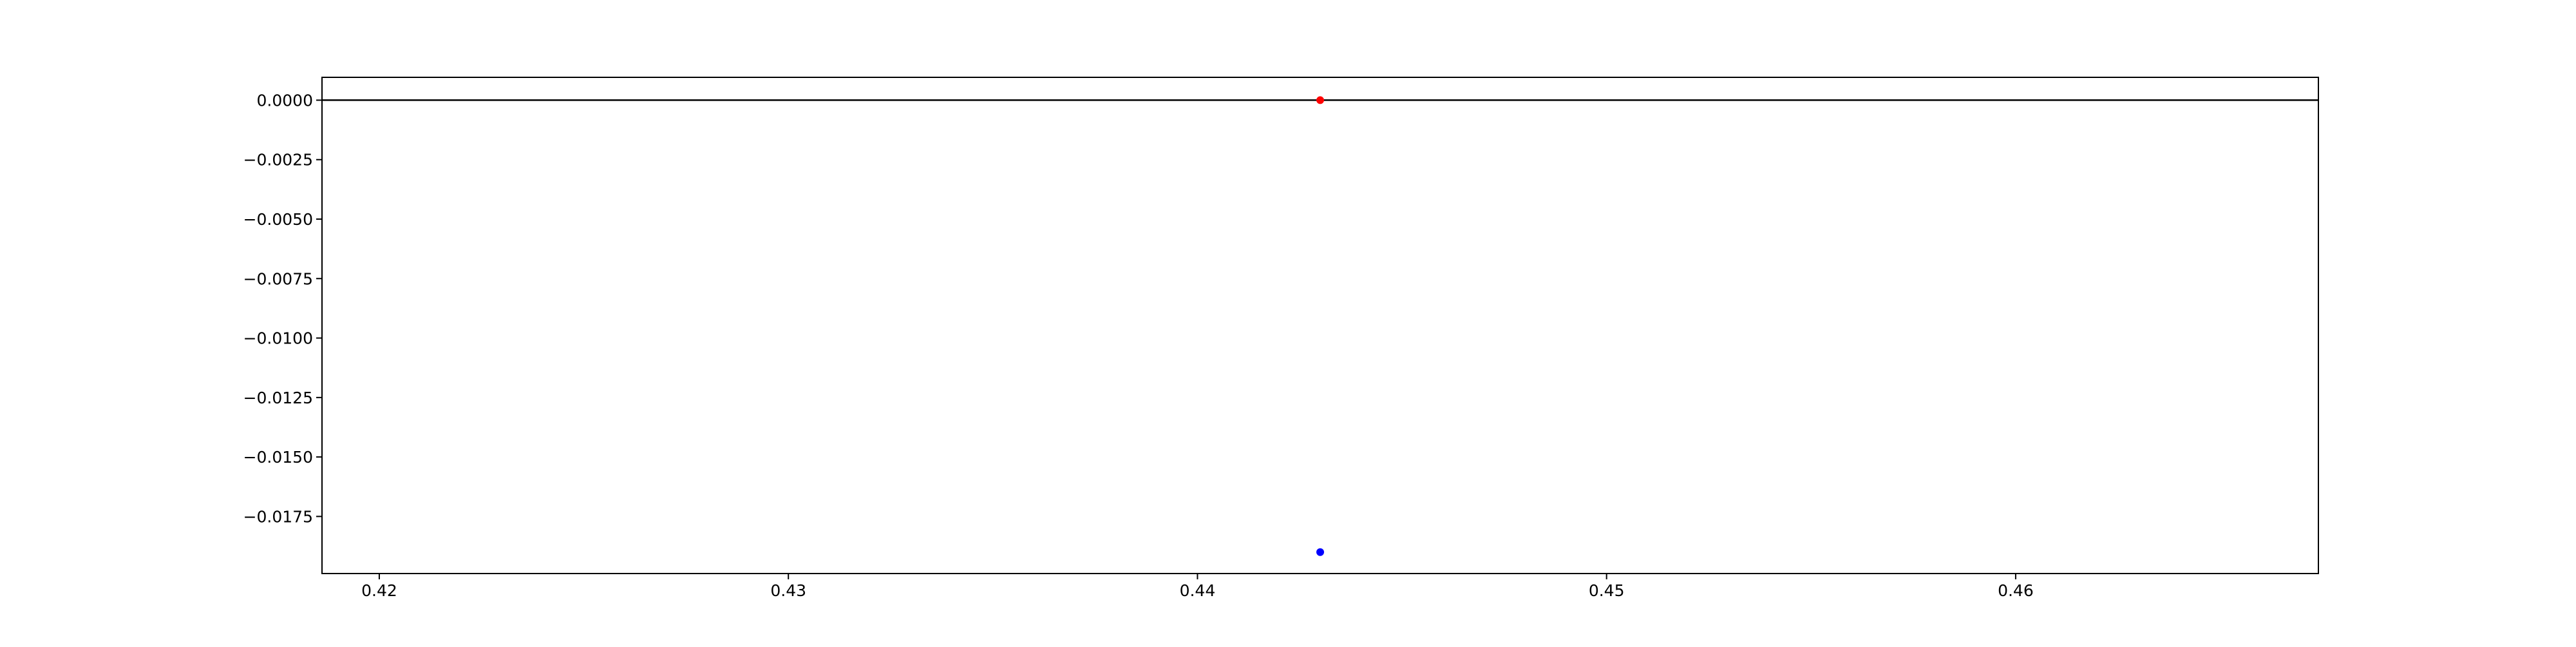  Describe the element at coordinates (1198, 590) in the screenshot. I see `x-tick-label: 0.44` at that location.